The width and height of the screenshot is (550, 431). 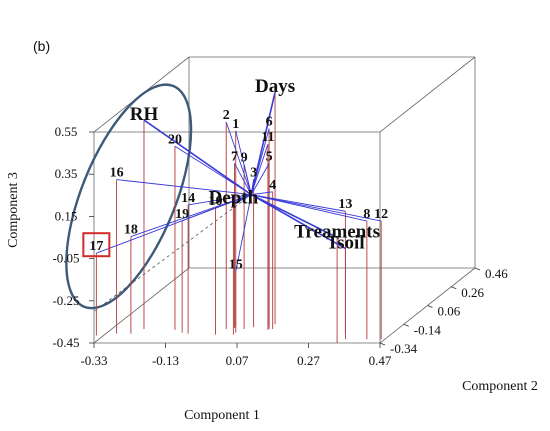 What do you see at coordinates (381, 214) in the screenshot?
I see `obs-label-12: 12` at bounding box center [381, 214].